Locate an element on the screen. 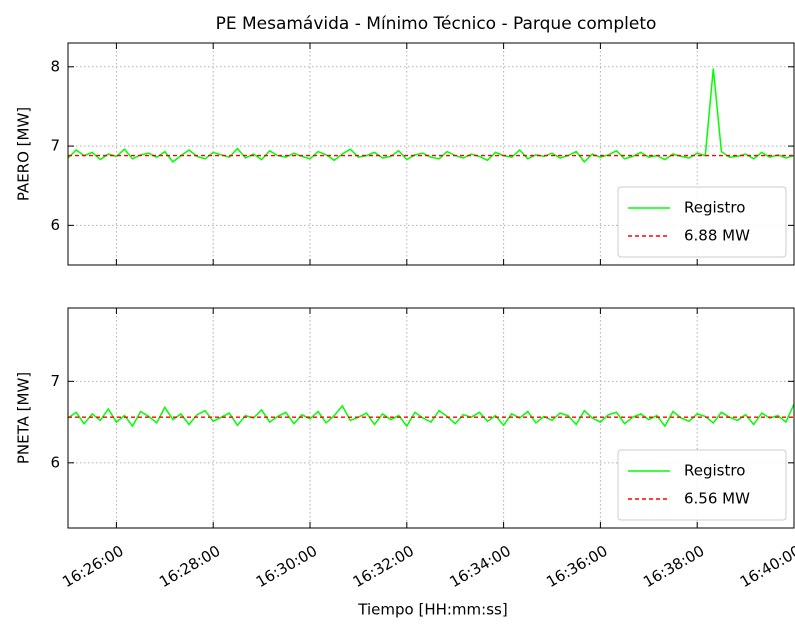 The image size is (795, 628). y-axis-label: PAERO [MW] is located at coordinates (24, 154).